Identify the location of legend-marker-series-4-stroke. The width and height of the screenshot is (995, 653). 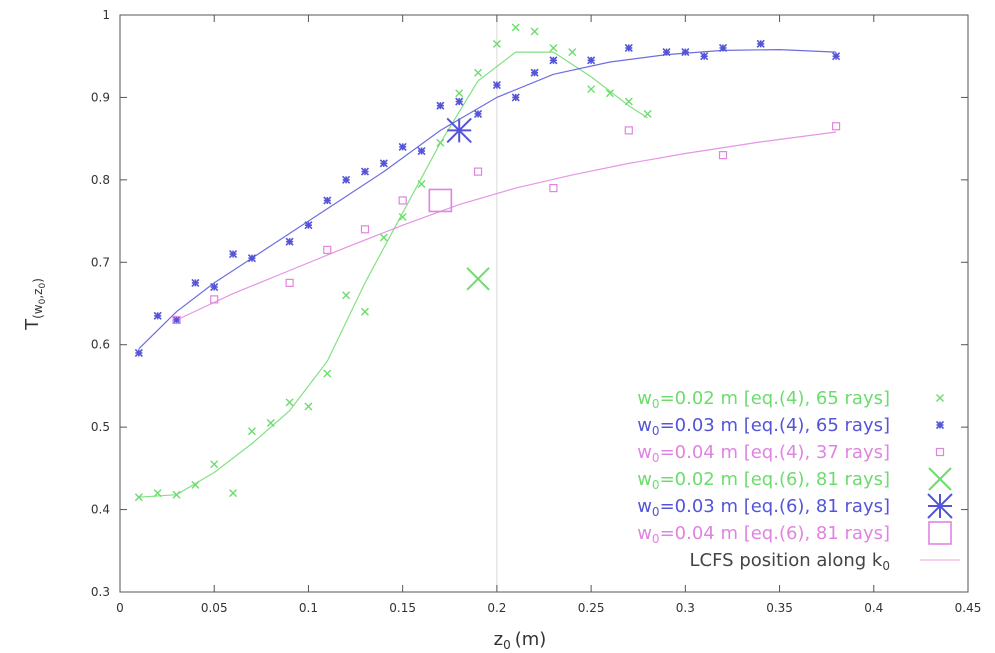
(940, 479).